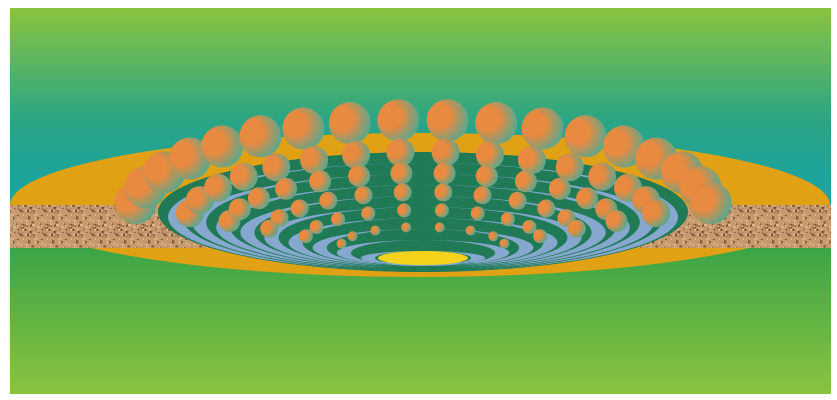  What do you see at coordinates (423, 258) in the screenshot?
I see `floor-pool` at bounding box center [423, 258].